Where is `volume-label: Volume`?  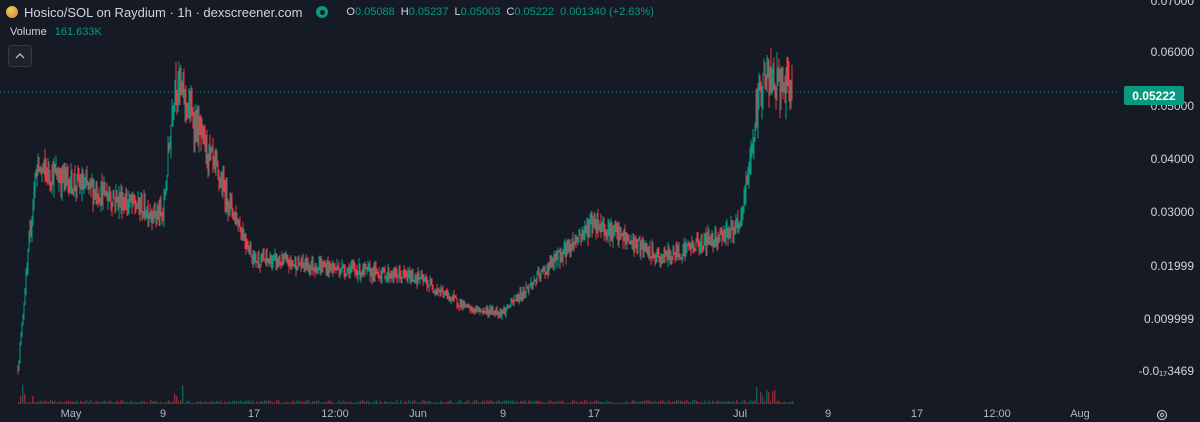 volume-label: Volume is located at coordinates (28, 32).